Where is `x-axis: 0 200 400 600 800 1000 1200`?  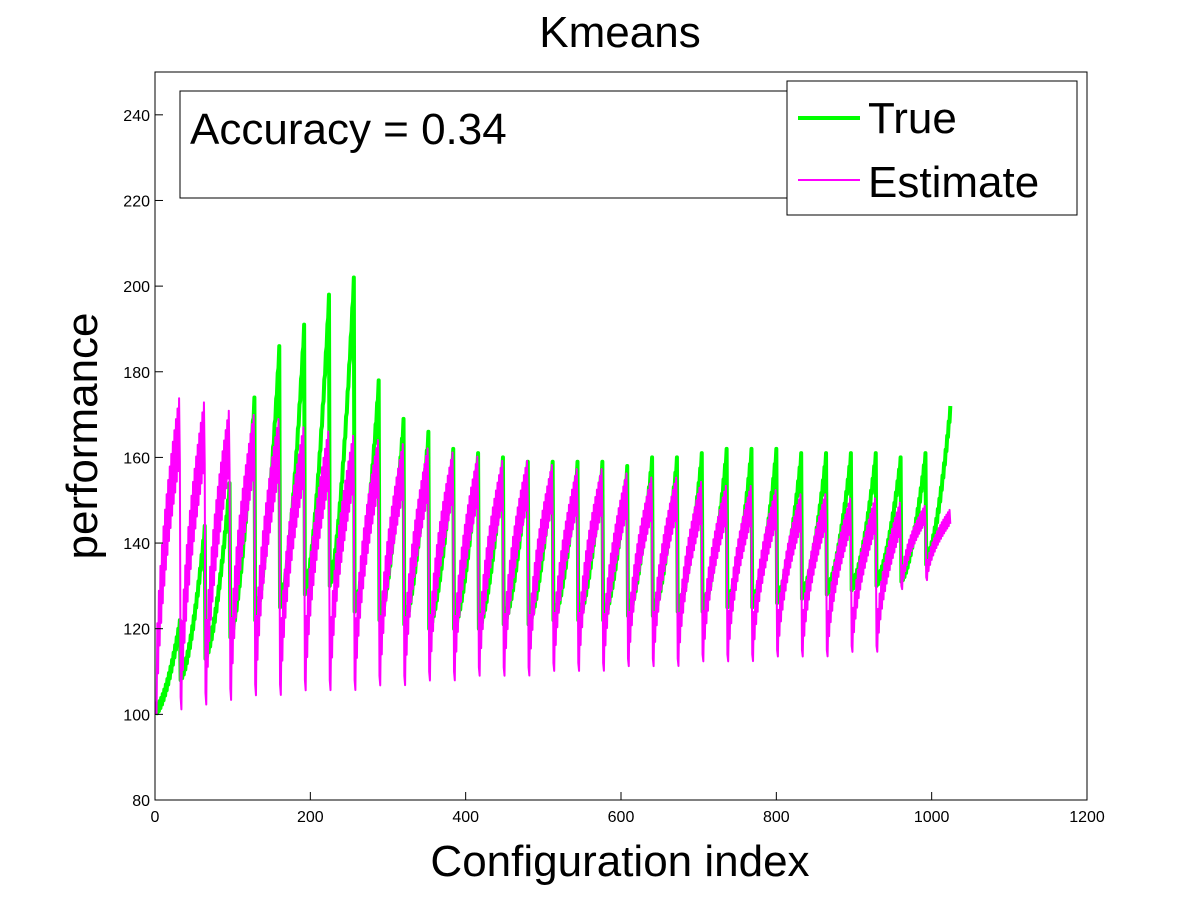
x-axis: 0 200 400 600 800 1000 1200 is located at coordinates (628, 809).